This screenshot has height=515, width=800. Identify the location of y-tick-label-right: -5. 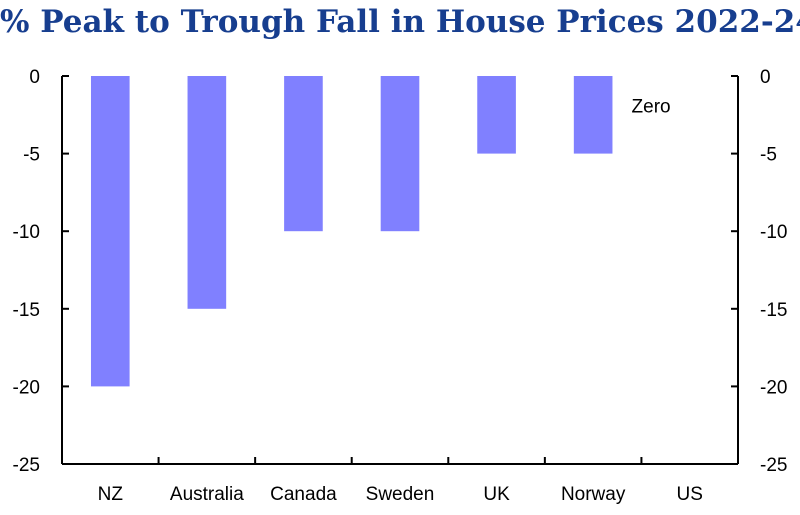
(768, 155).